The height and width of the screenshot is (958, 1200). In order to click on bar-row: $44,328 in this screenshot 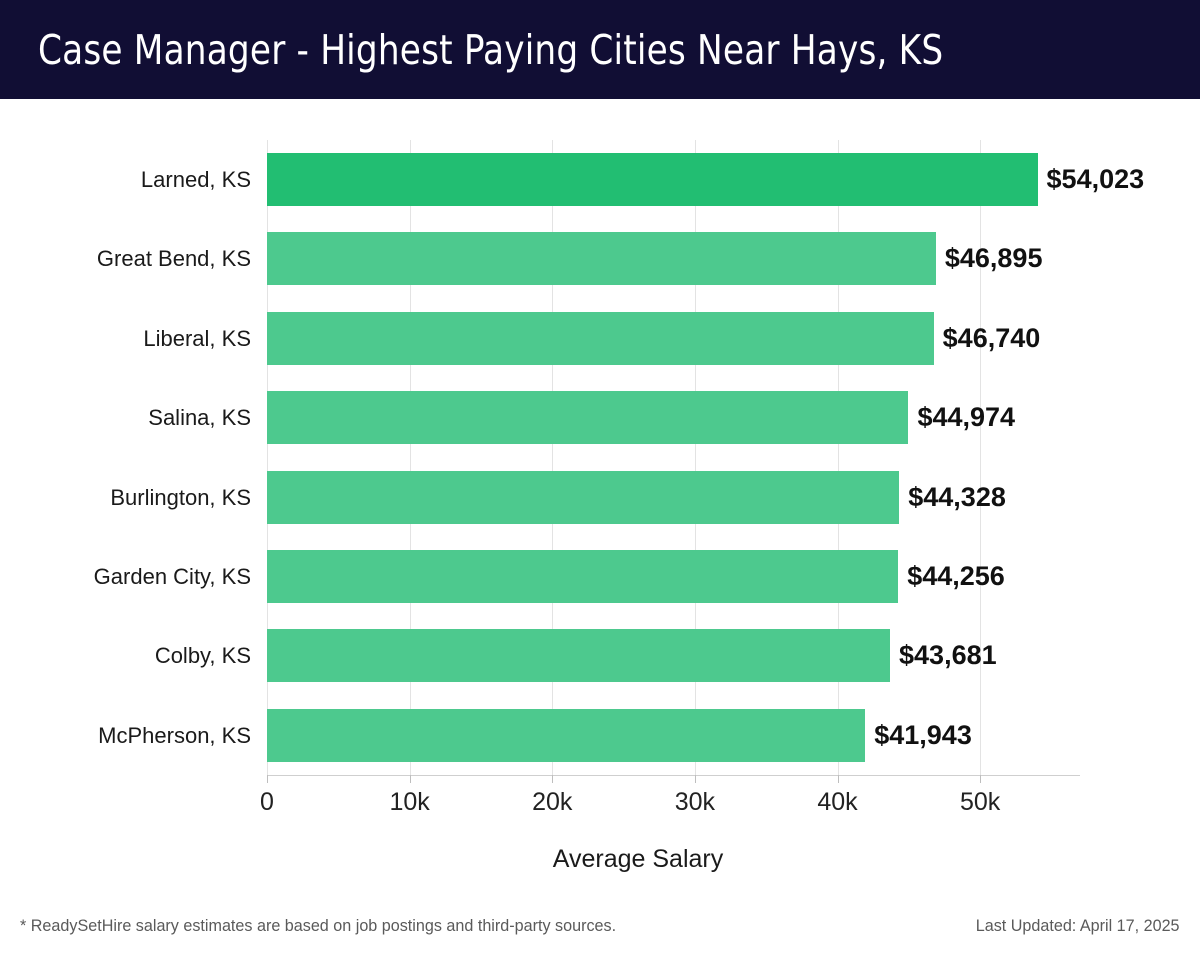, I will do `click(673, 497)`.